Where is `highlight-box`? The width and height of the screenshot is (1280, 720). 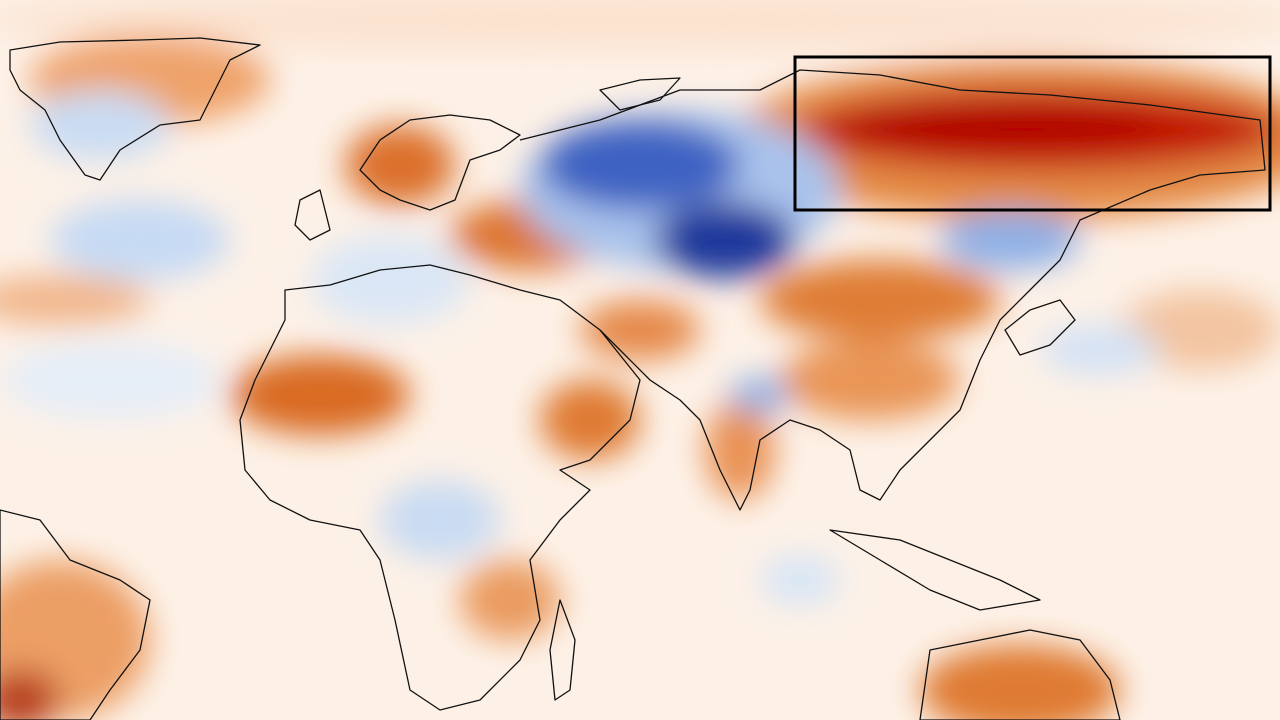
highlight-box is located at coordinates (1032, 133).